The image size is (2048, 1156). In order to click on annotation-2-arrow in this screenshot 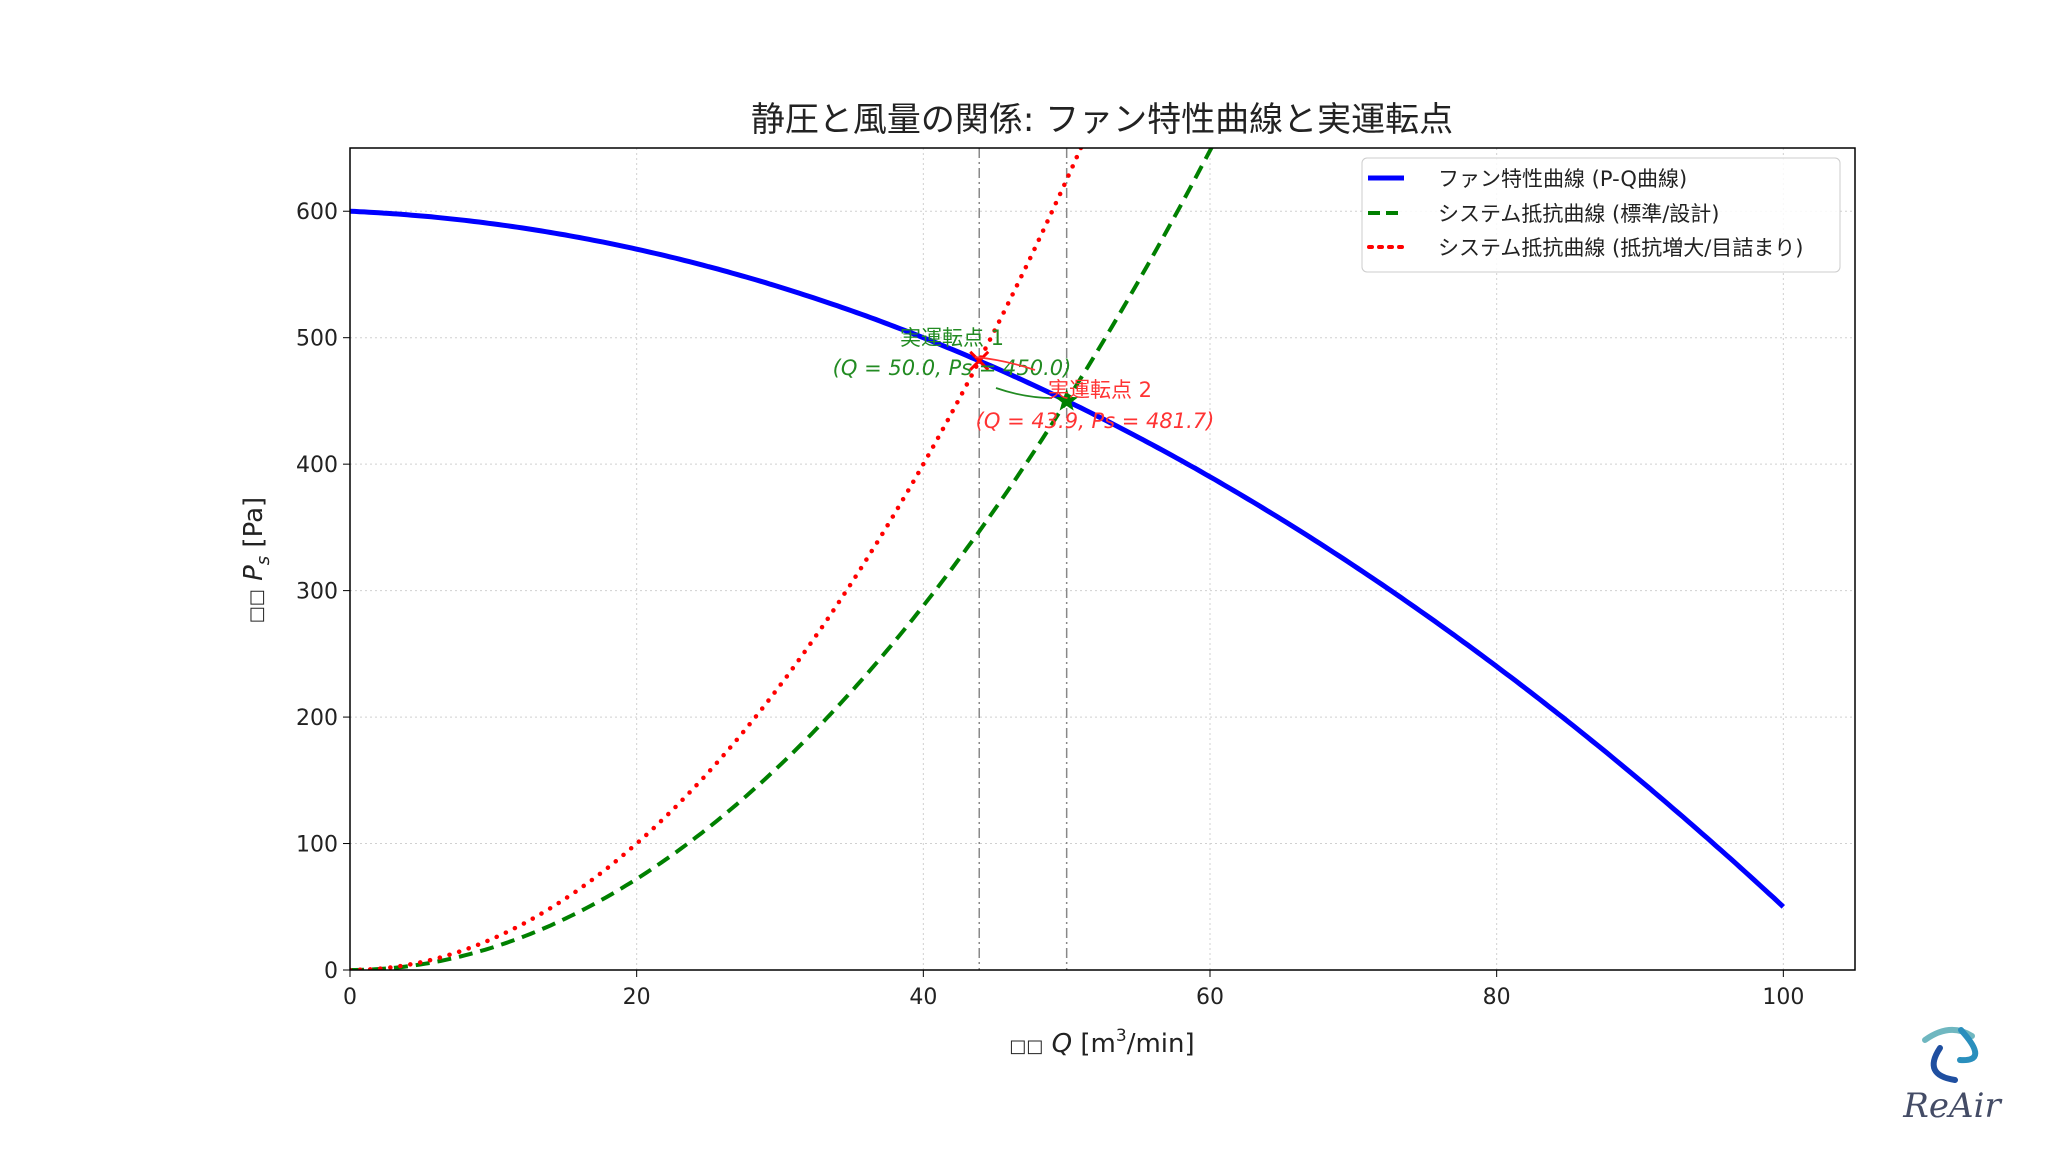, I will do `click(1005, 363)`.